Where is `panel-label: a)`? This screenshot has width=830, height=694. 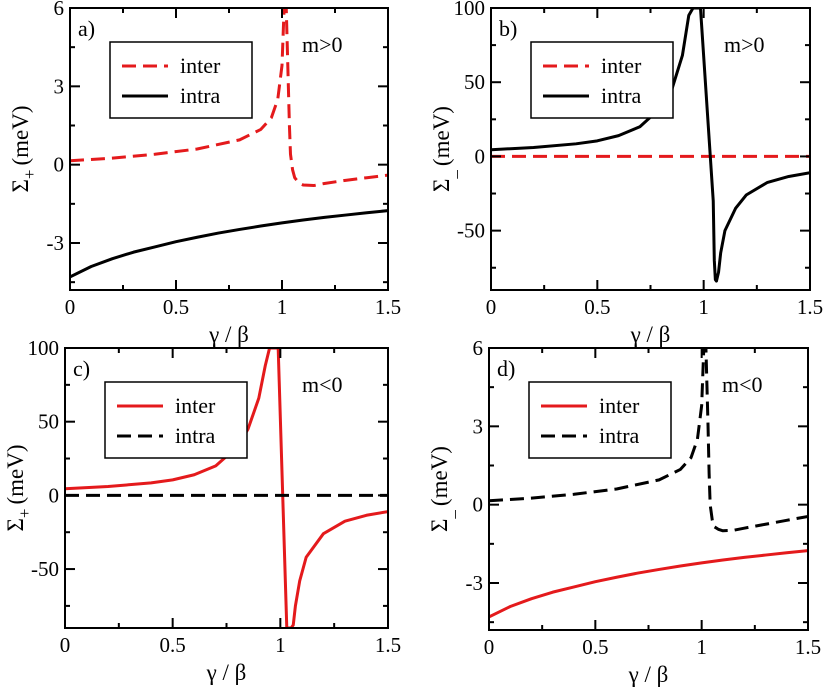
panel-label: a) is located at coordinates (86, 28).